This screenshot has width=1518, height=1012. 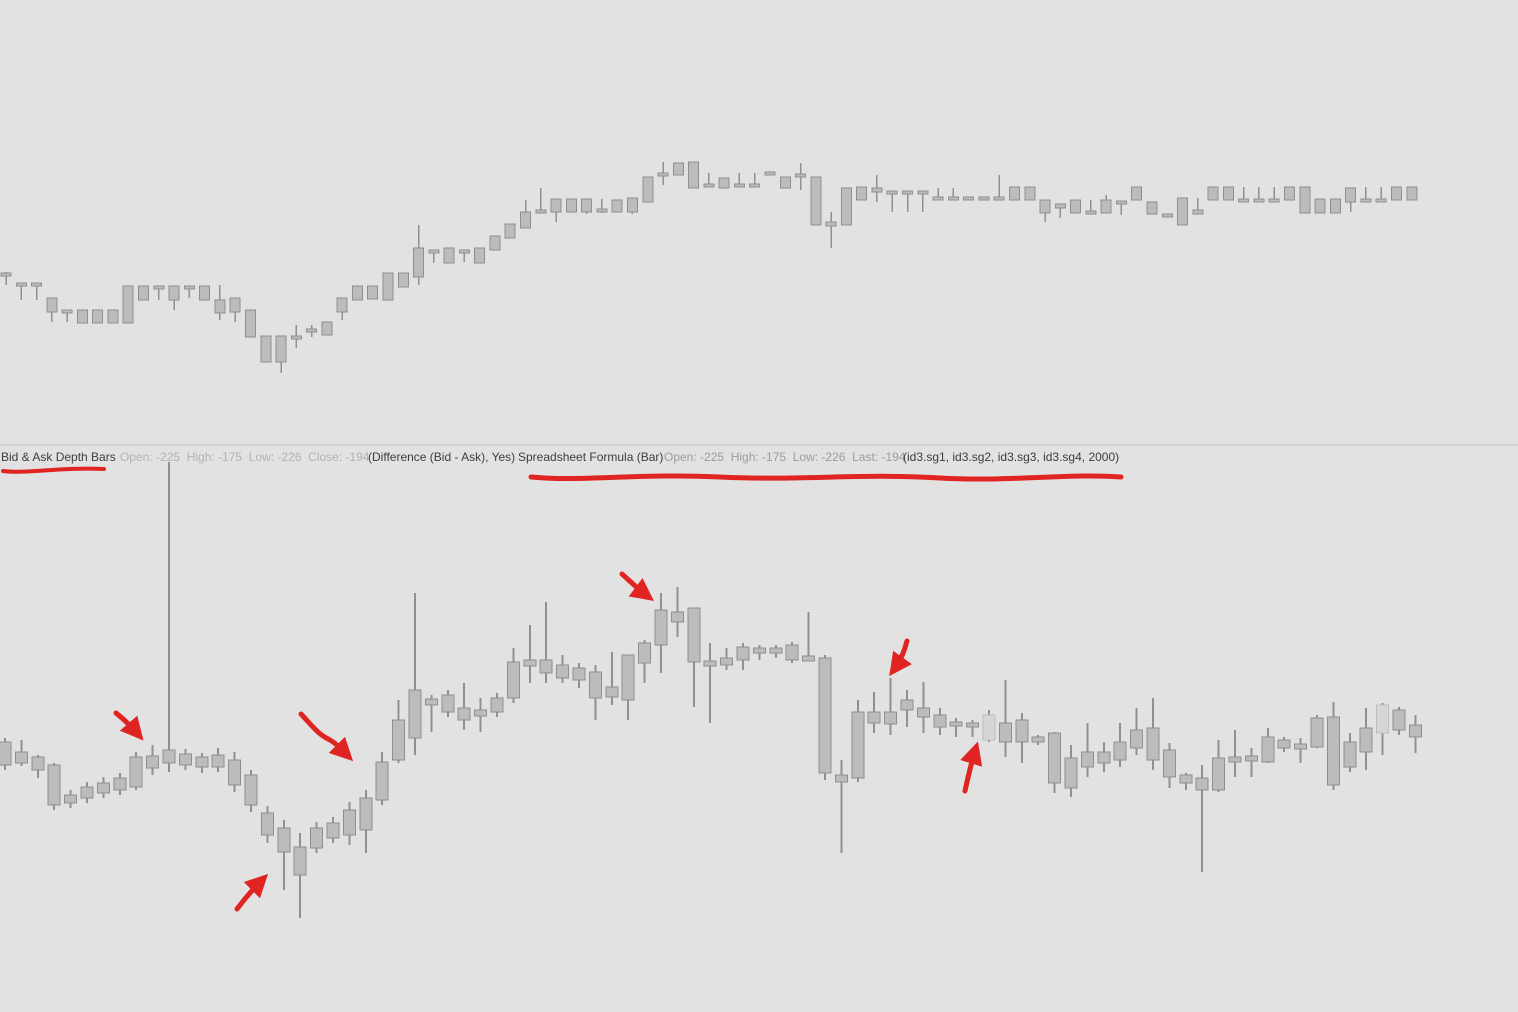 What do you see at coordinates (591, 457) in the screenshot?
I see `study2-name-label: Spreadsheet Formula (Bar)` at bounding box center [591, 457].